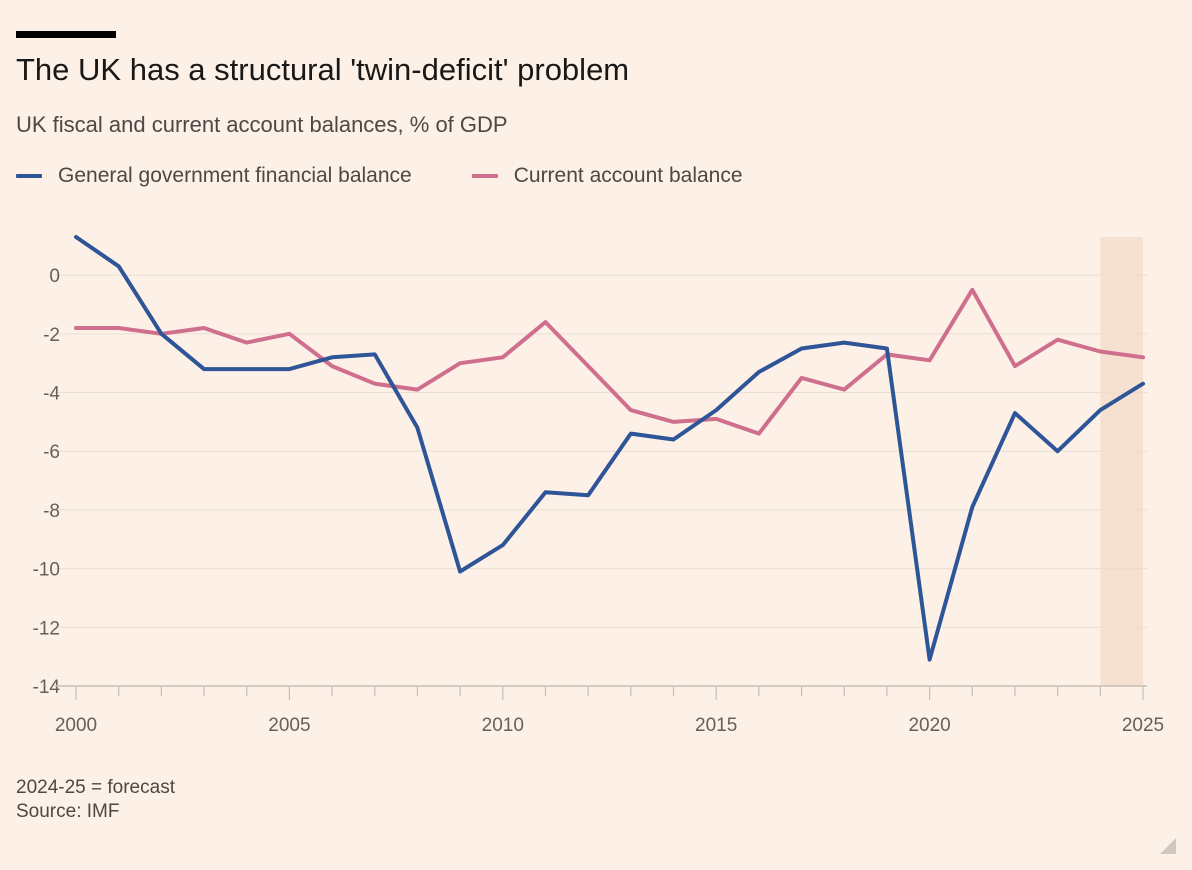 This screenshot has height=870, width=1192. I want to click on y-tick-label: -12, so click(46, 628).